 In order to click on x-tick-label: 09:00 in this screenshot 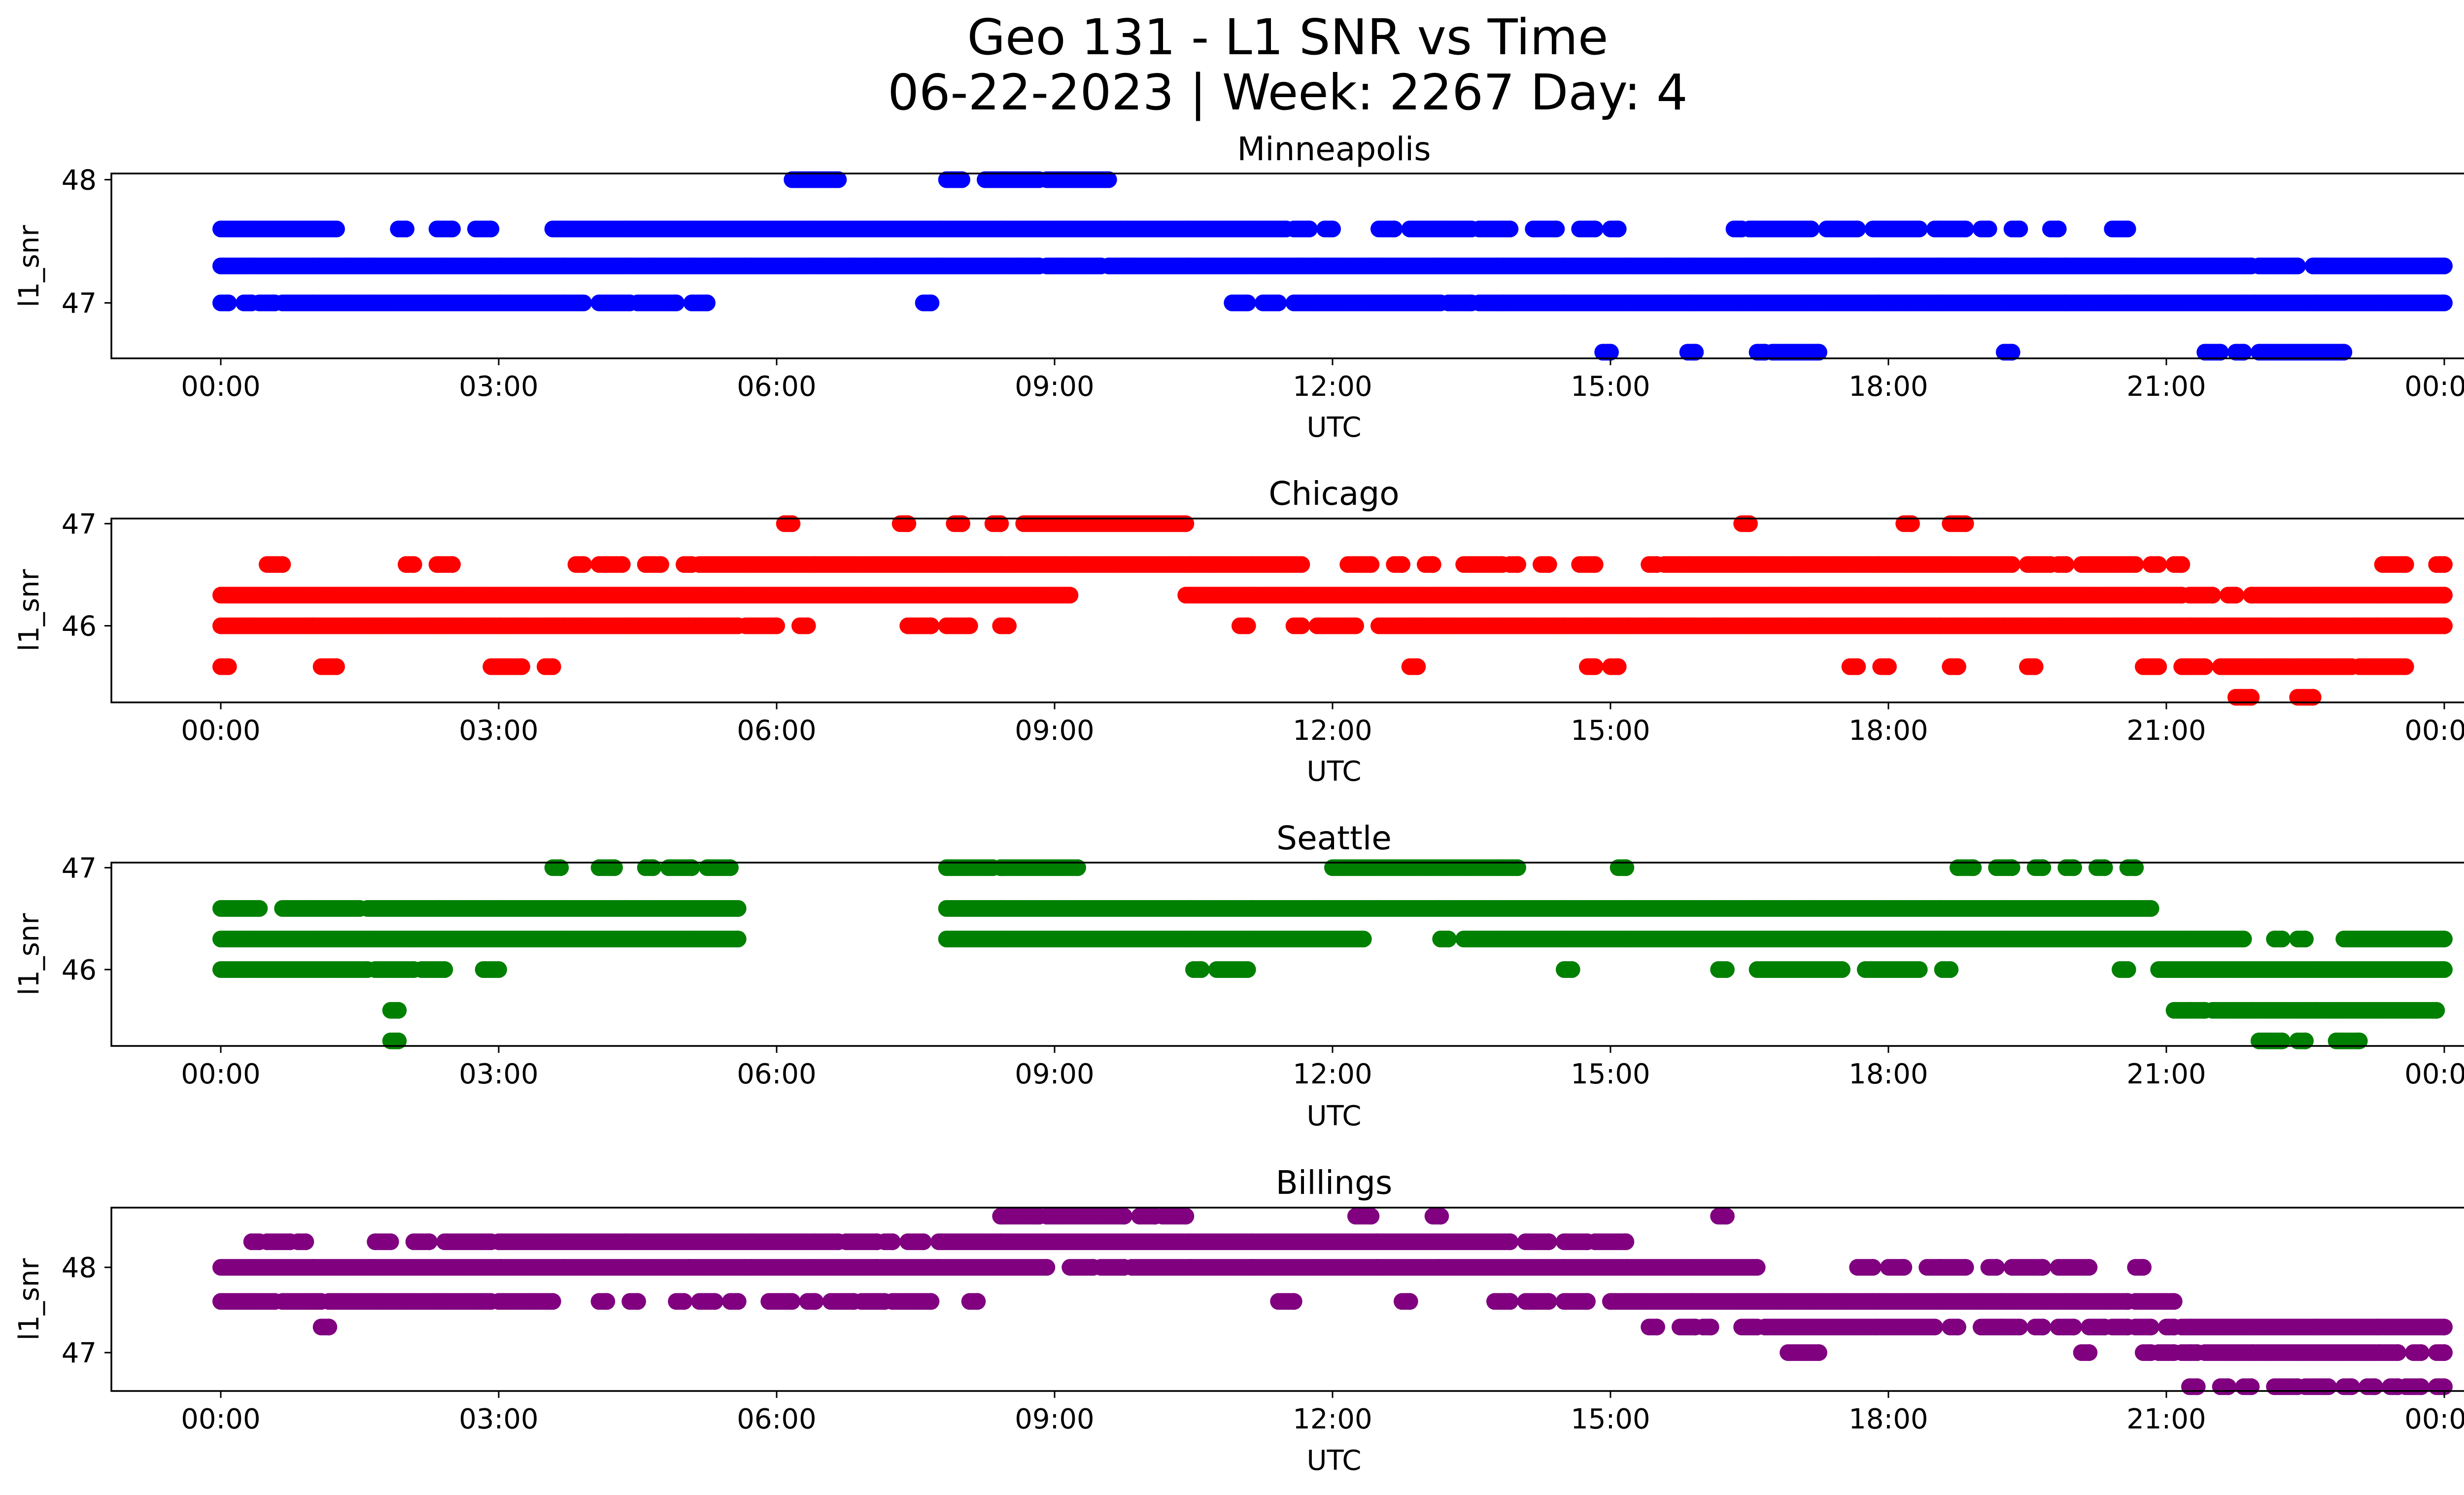, I will do `click(1054, 731)`.